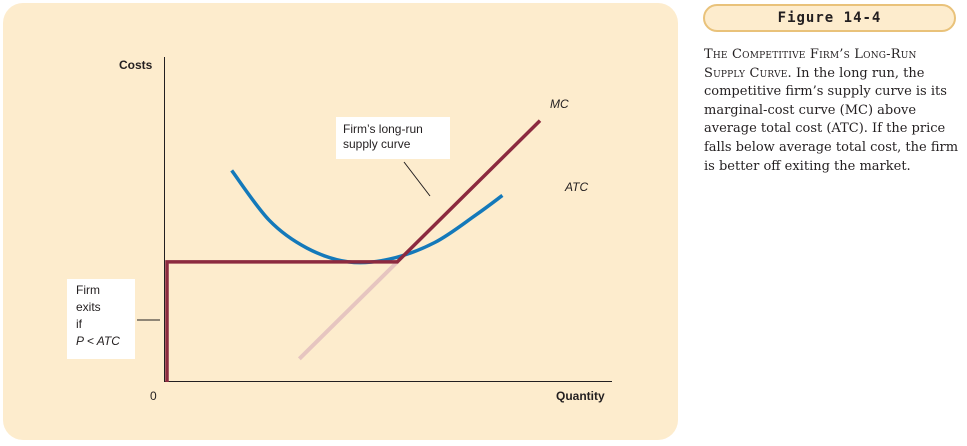  I want to click on origin-label: 0, so click(153, 396).